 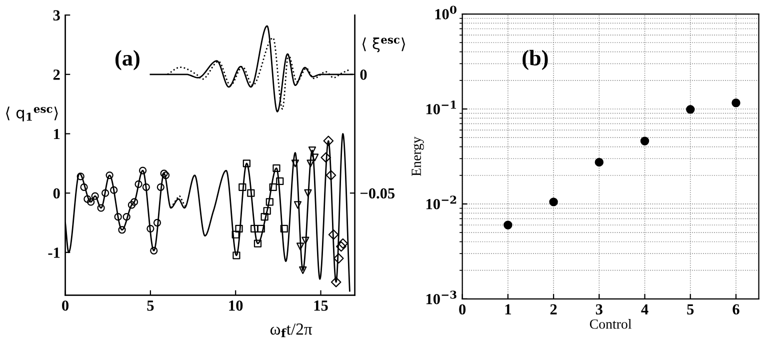 What do you see at coordinates (56, 75) in the screenshot?
I see `y-tick-label: 2` at bounding box center [56, 75].